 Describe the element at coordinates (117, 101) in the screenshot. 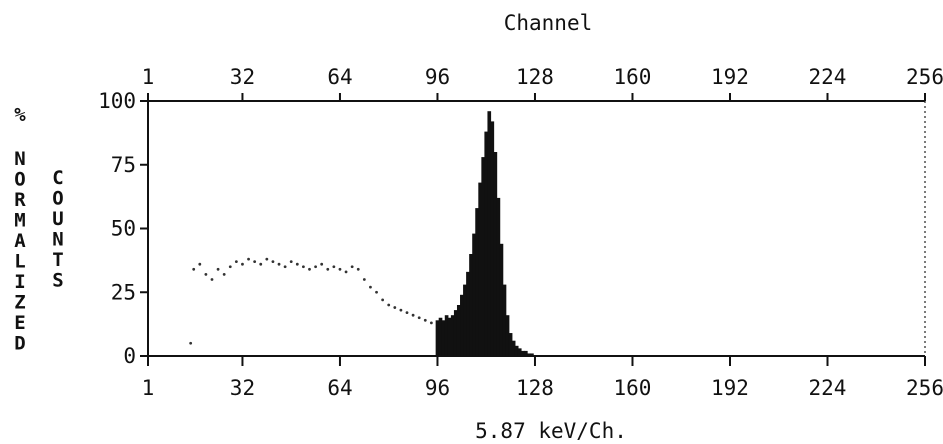

I see `y-tick-label: 100` at that location.